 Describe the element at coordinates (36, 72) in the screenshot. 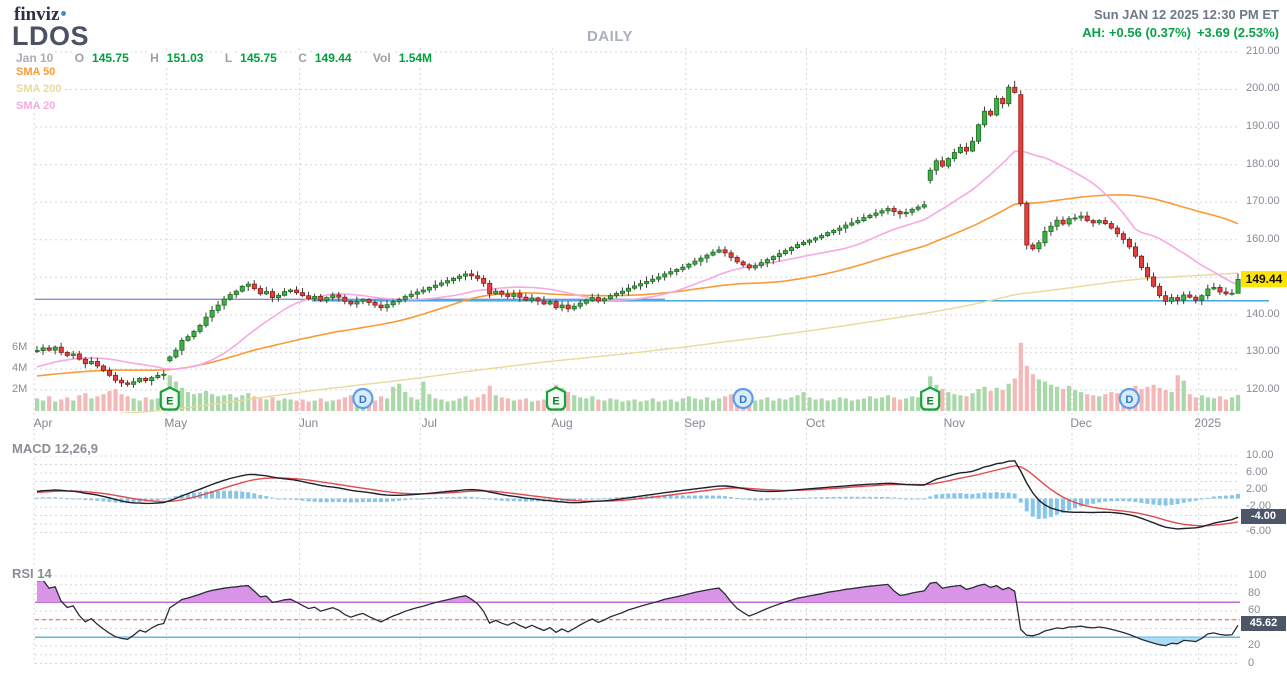

I see `legend-sma50: SMA 50` at that location.